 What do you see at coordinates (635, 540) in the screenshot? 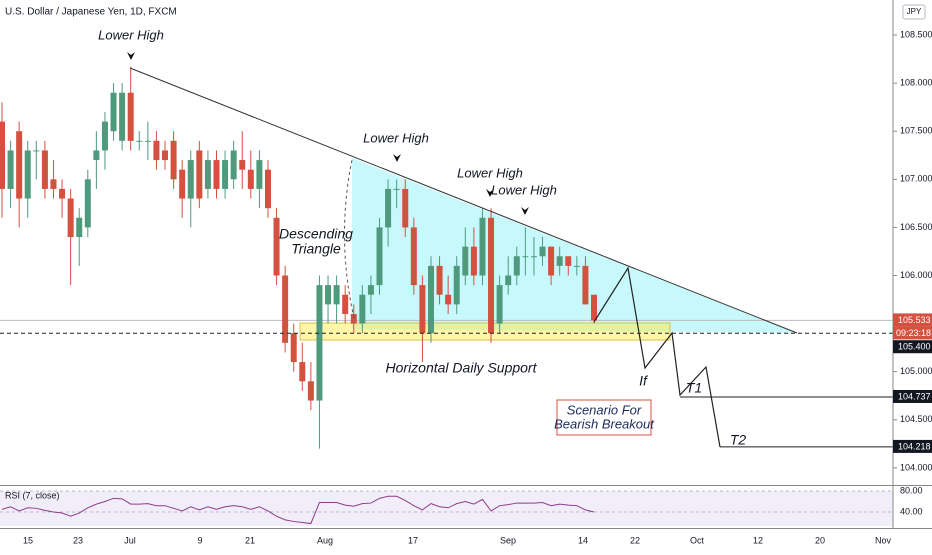
I see `x-tick-label: 22` at bounding box center [635, 540].